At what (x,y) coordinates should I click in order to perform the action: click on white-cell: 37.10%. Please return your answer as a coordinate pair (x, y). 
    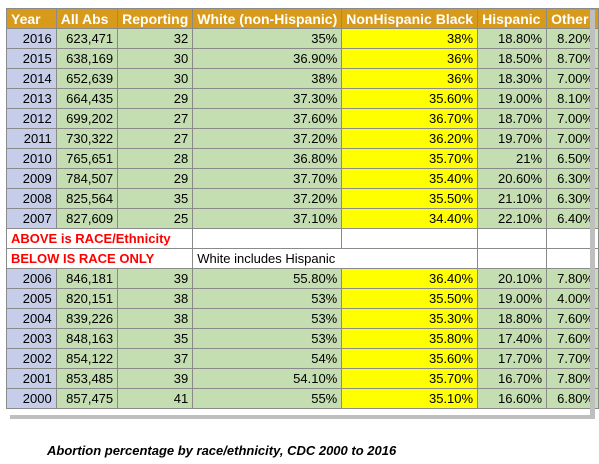
    Looking at the image, I should click on (267, 218).